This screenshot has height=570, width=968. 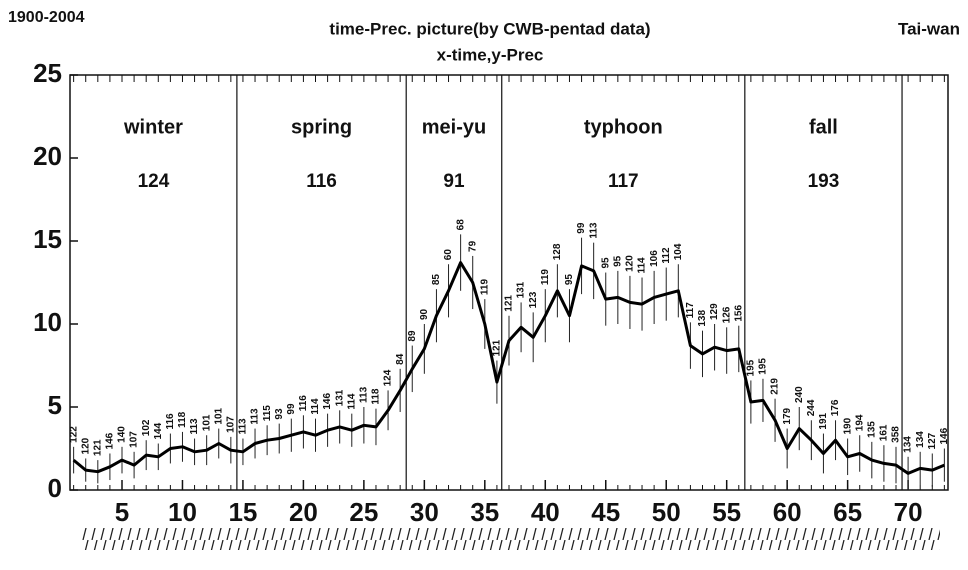 What do you see at coordinates (726, 314) in the screenshot?
I see `count-label: 126` at bounding box center [726, 314].